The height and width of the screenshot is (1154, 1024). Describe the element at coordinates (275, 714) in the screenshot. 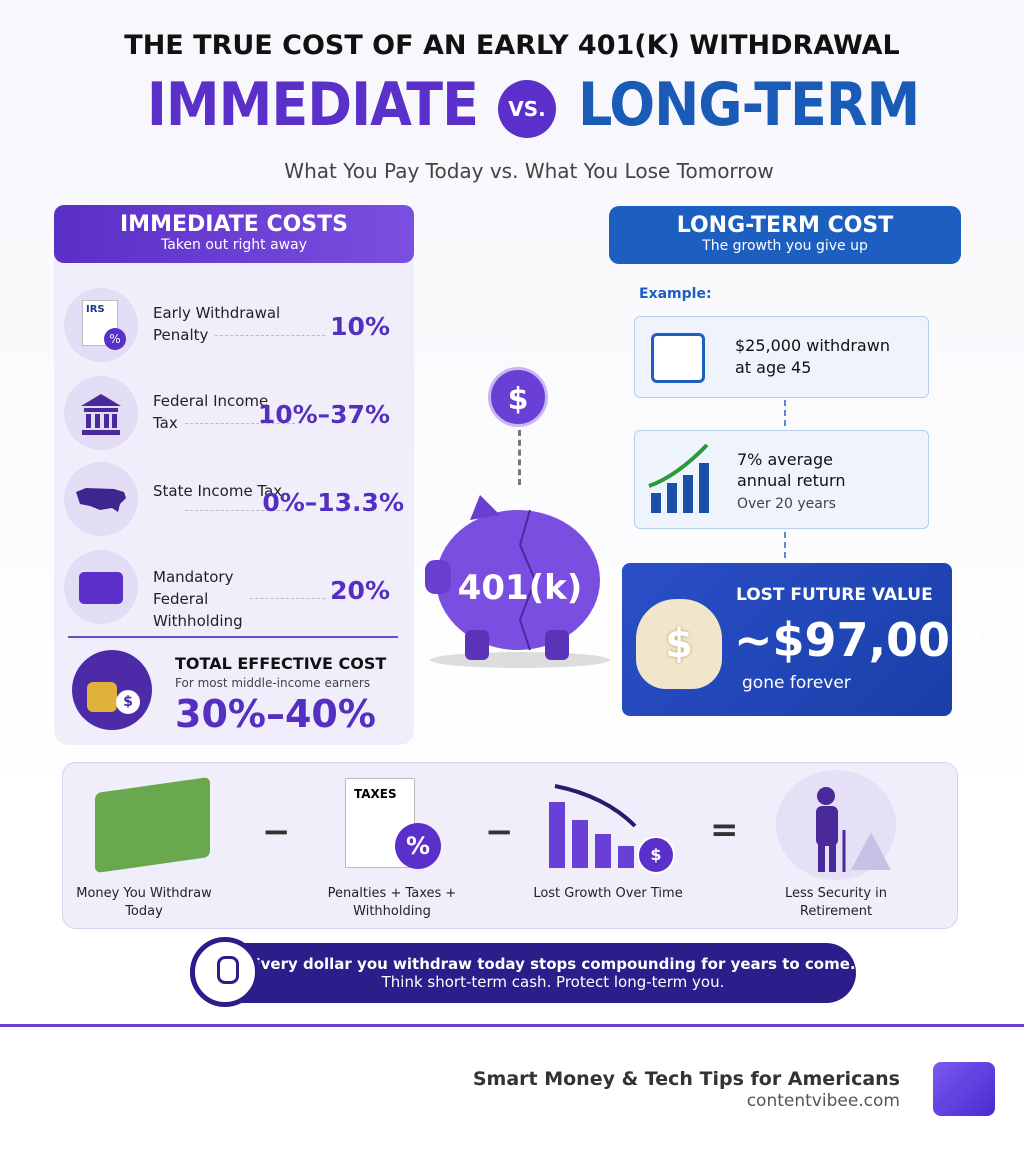

I see `total-value: 30%–40%` at that location.